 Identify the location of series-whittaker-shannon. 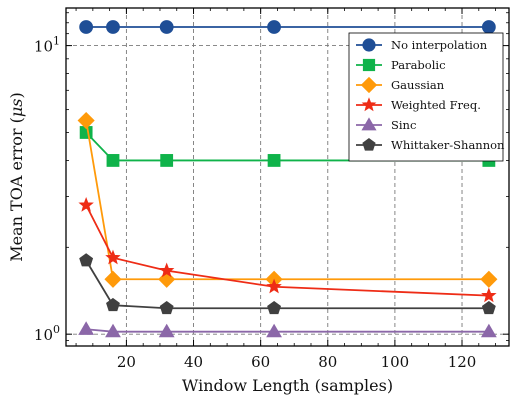
(287, 284).